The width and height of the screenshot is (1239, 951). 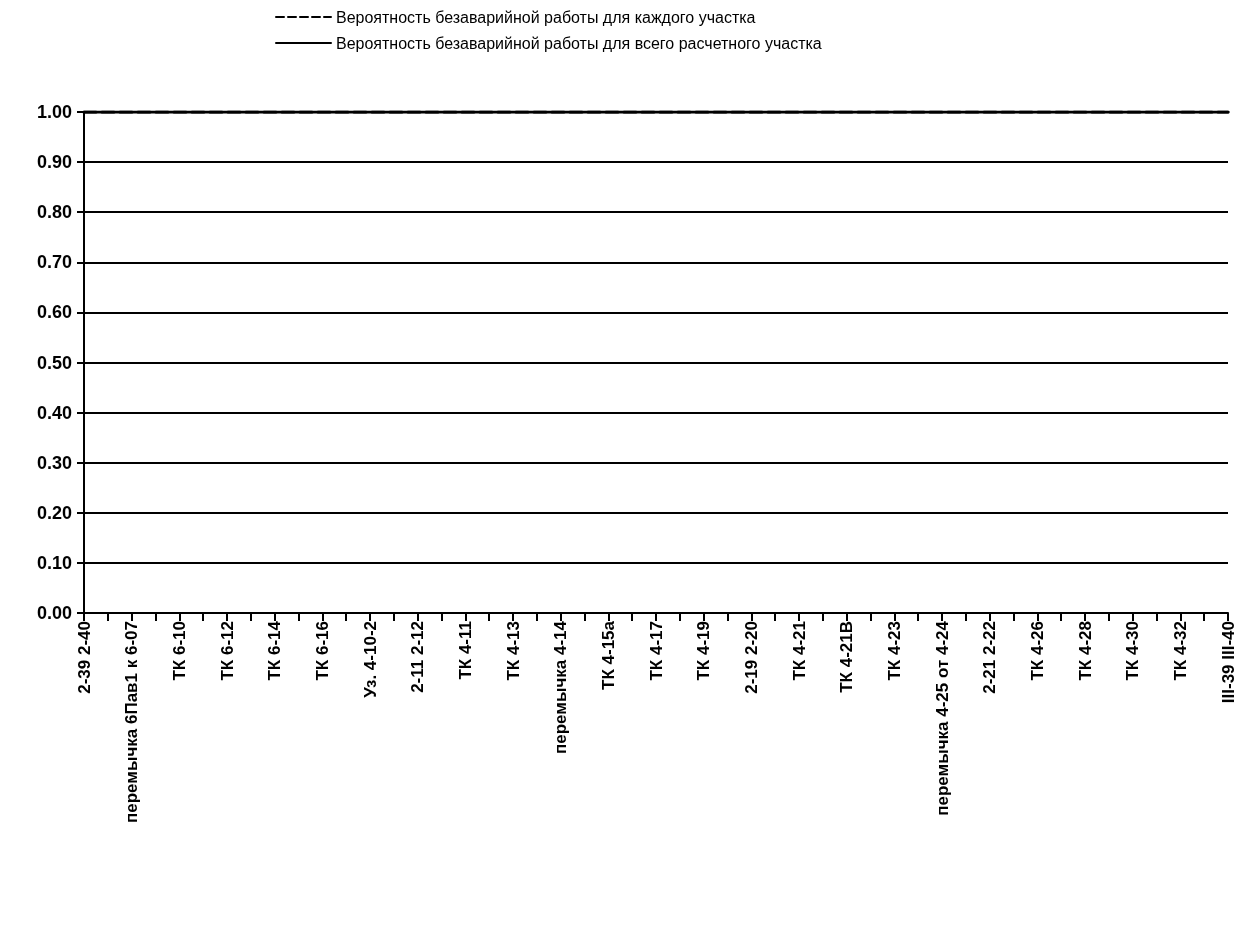 I want to click on y-tick-label: 0.70, so click(x=54, y=262).